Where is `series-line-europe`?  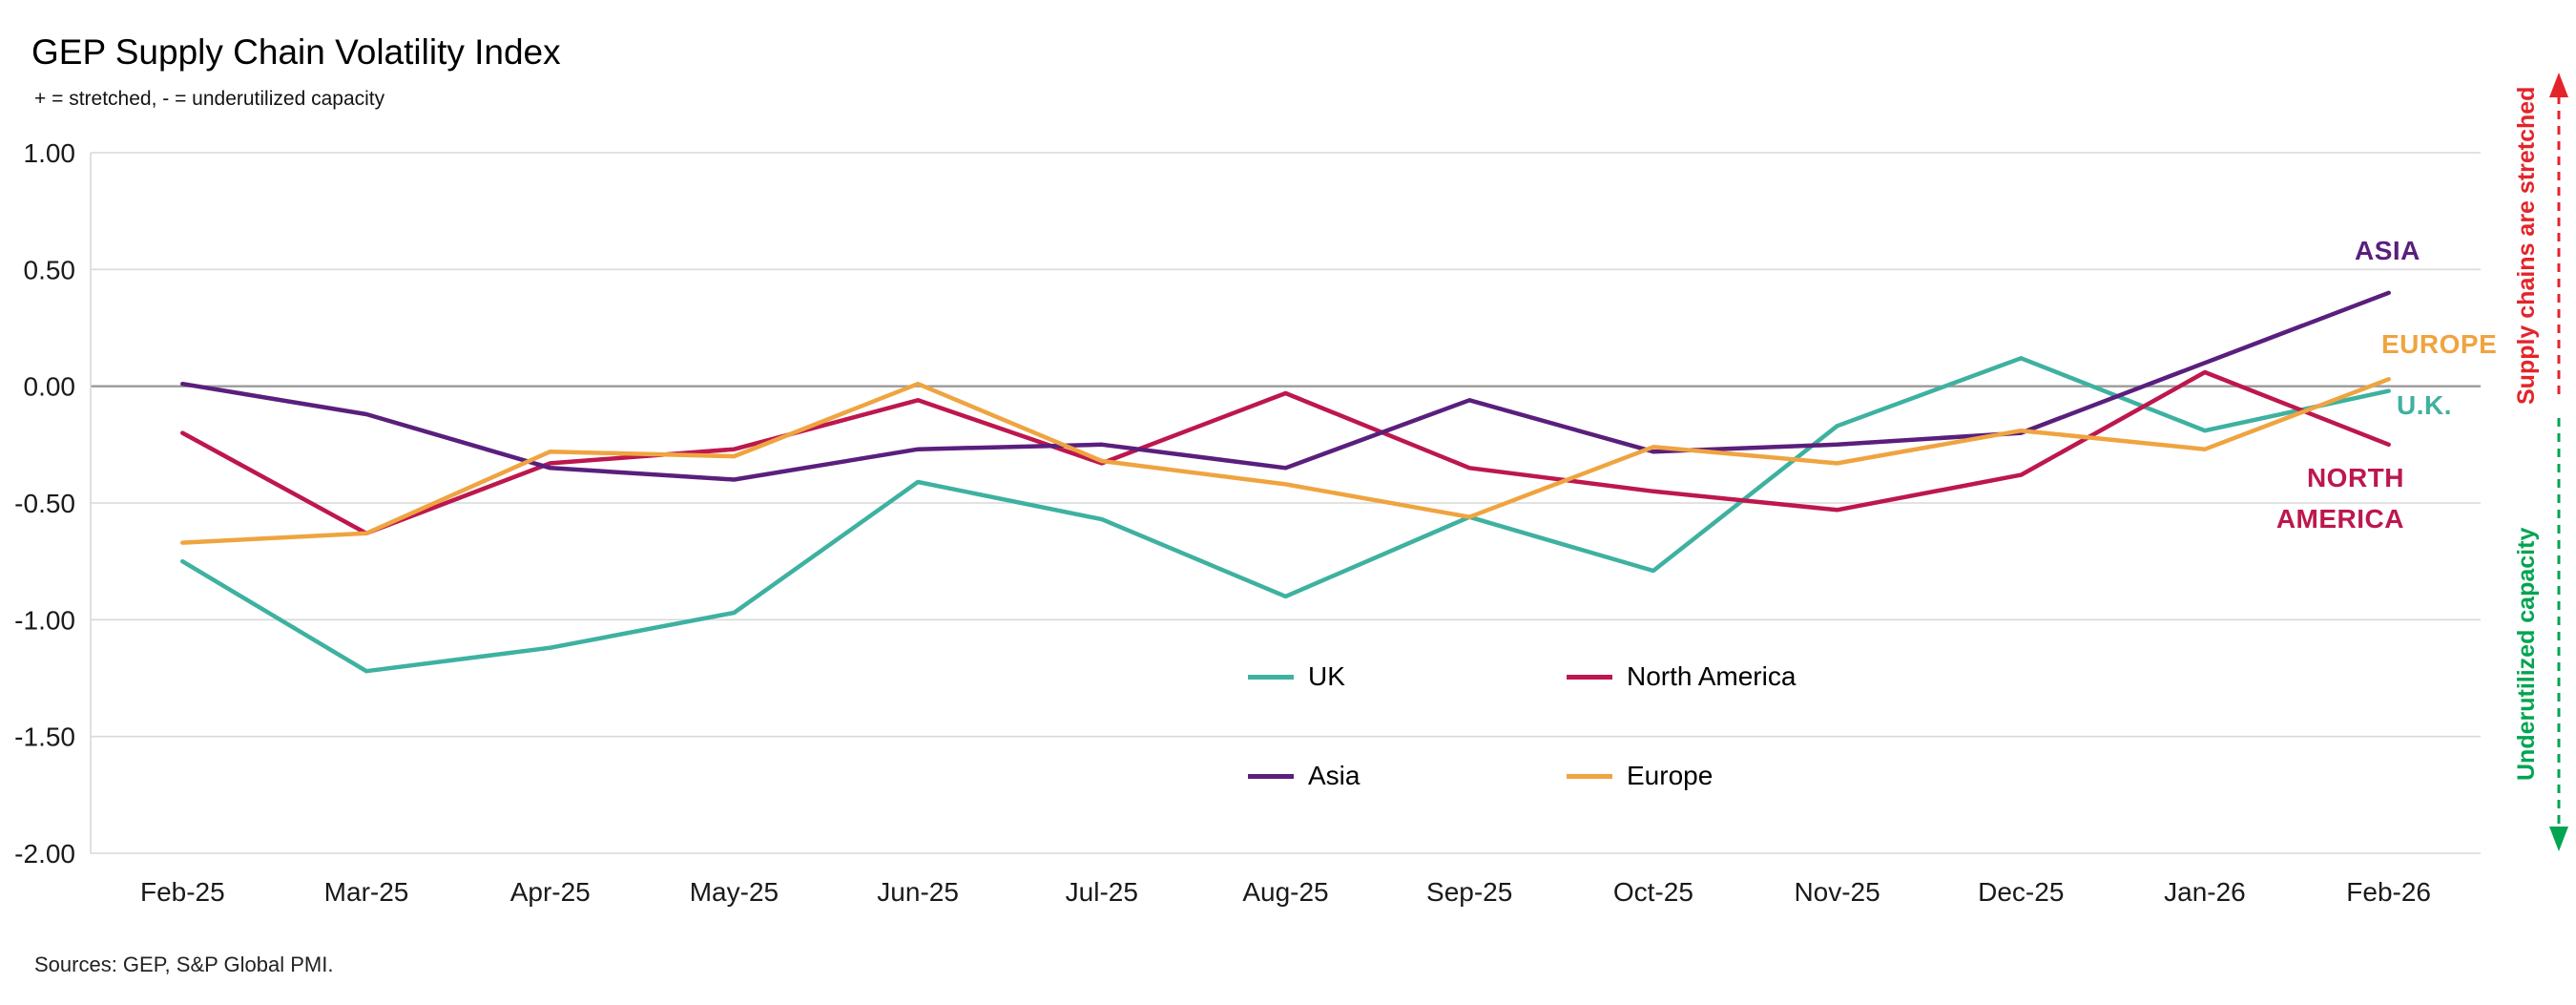
series-line-europe is located at coordinates (1285, 461).